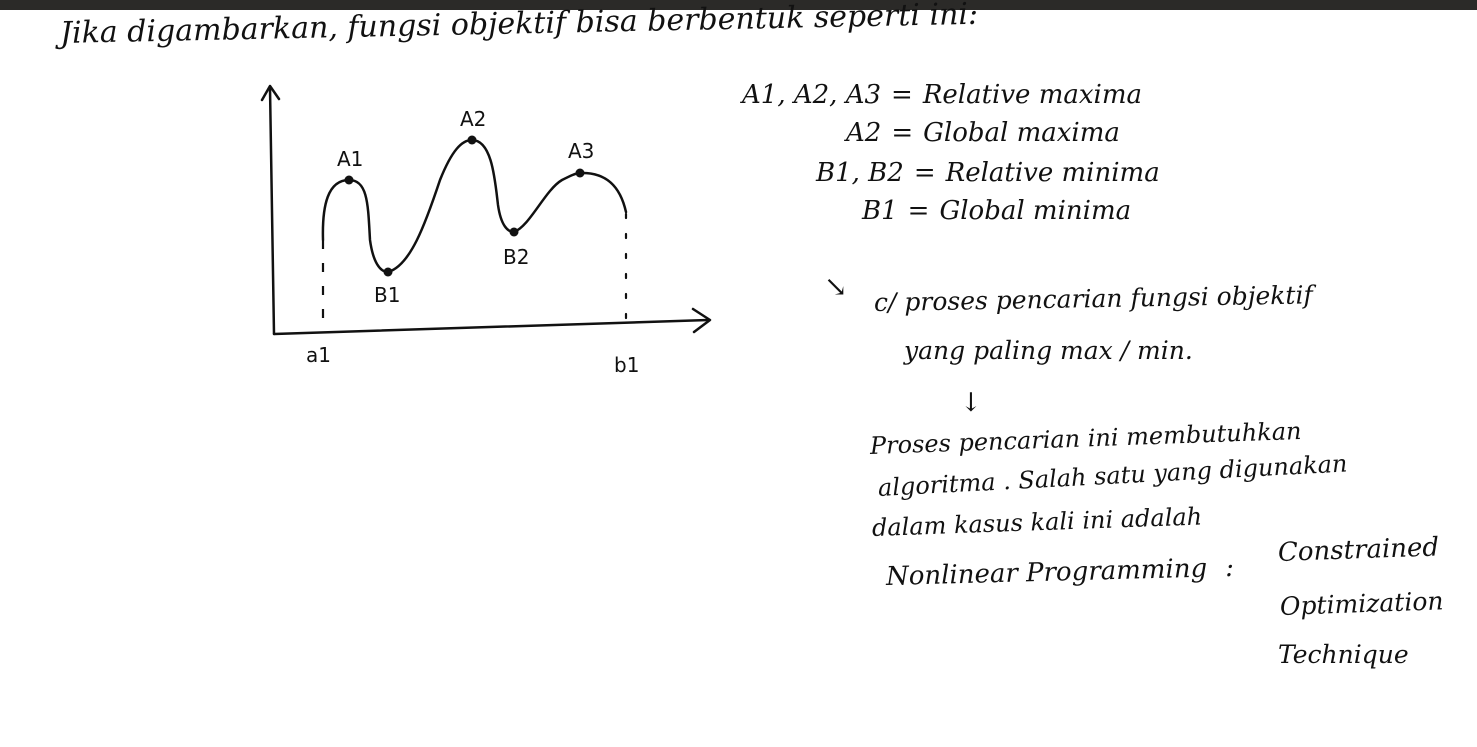 The image size is (1477, 747). What do you see at coordinates (516, 257) in the screenshot?
I see `label-b2: B2` at bounding box center [516, 257].